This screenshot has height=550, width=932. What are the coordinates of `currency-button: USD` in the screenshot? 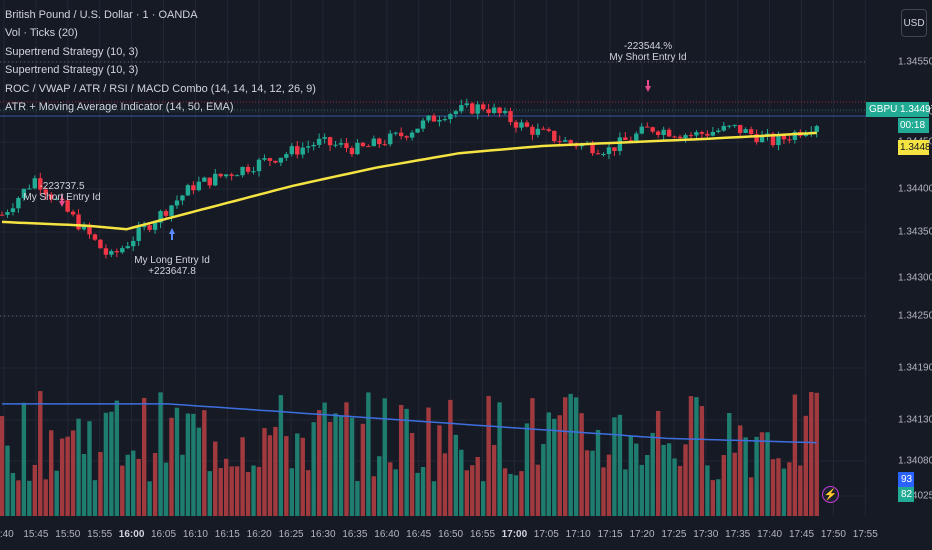 It's located at (914, 23).